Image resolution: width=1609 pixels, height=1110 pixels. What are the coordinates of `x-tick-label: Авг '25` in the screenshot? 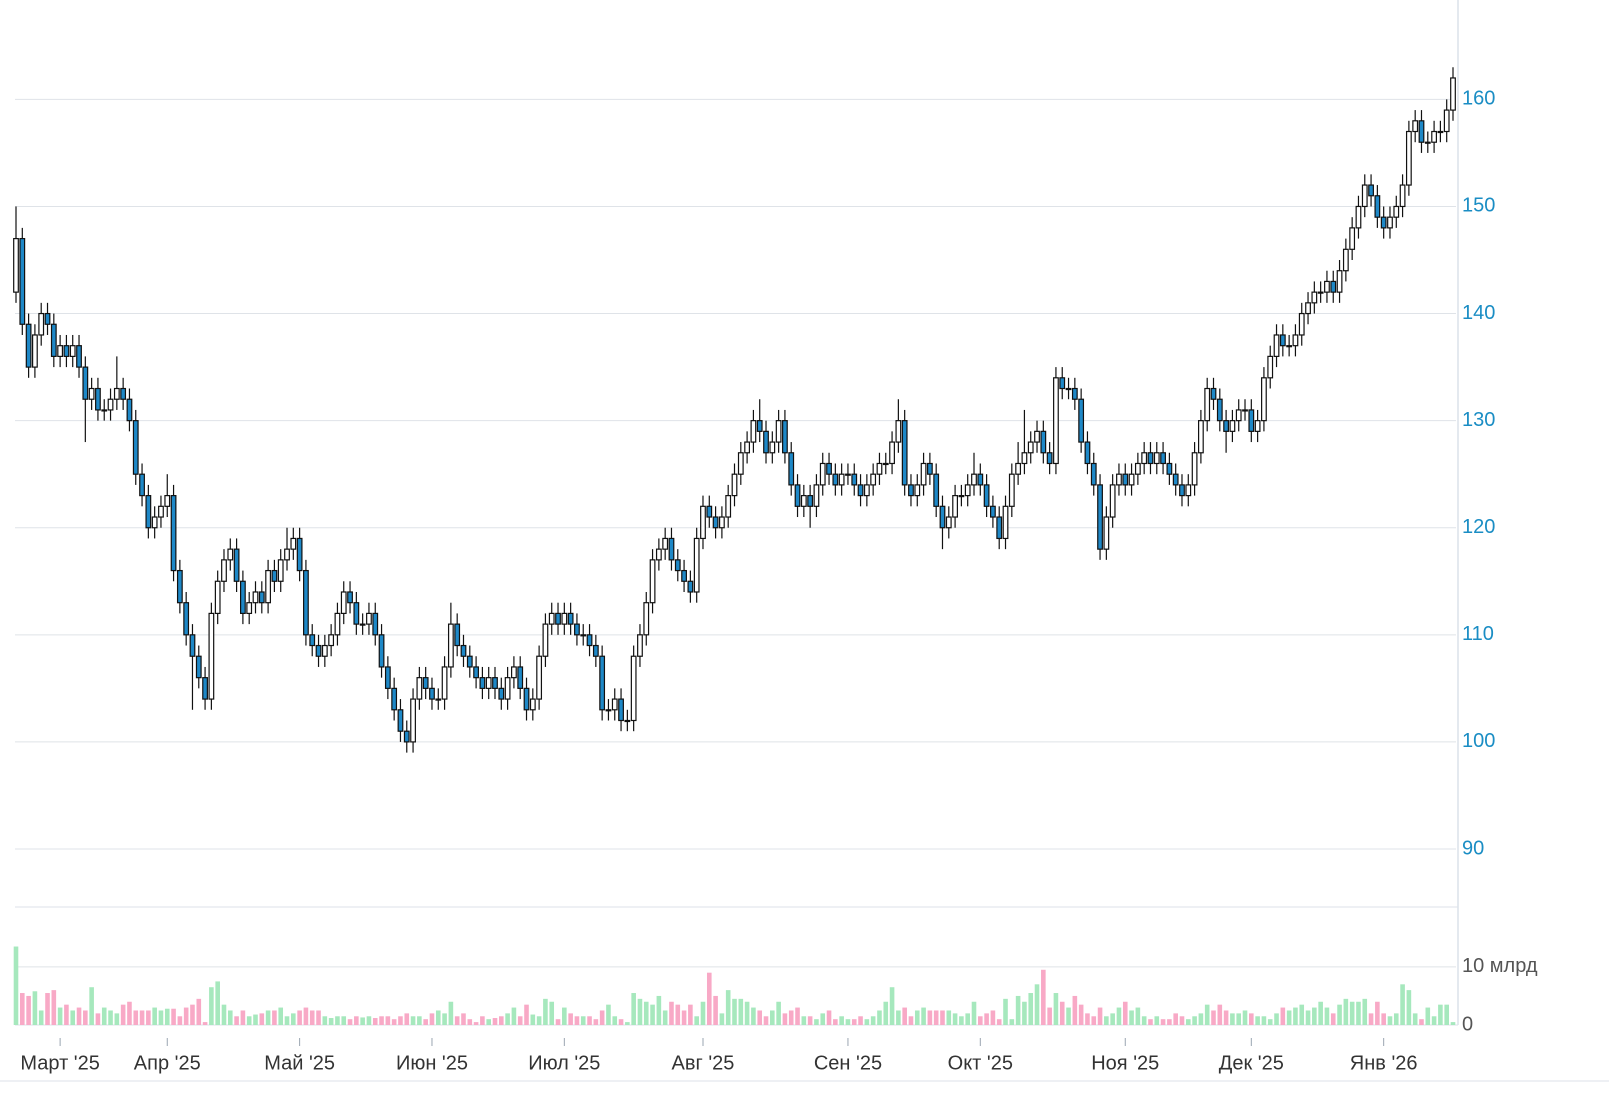 It's located at (703, 1063).